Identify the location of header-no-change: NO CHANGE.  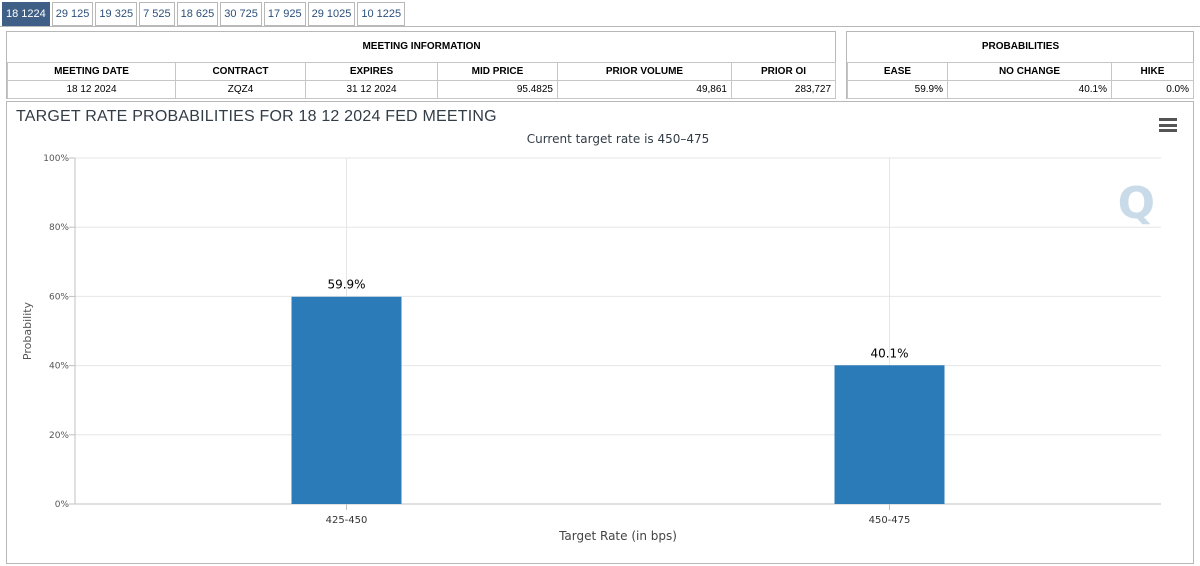
(1029, 71).